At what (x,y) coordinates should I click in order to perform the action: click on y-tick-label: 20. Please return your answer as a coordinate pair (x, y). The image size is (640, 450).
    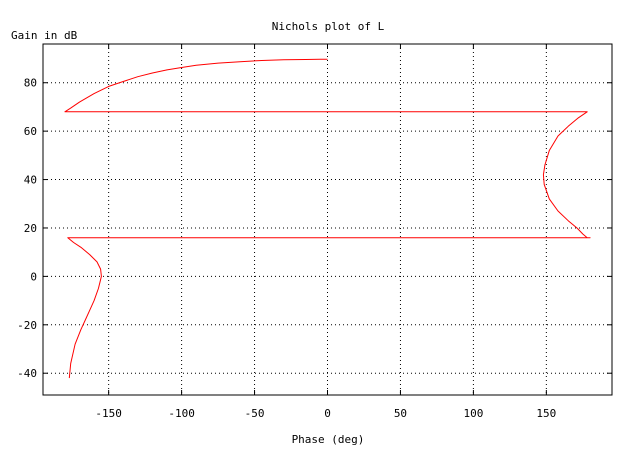
    Looking at the image, I should click on (30, 228).